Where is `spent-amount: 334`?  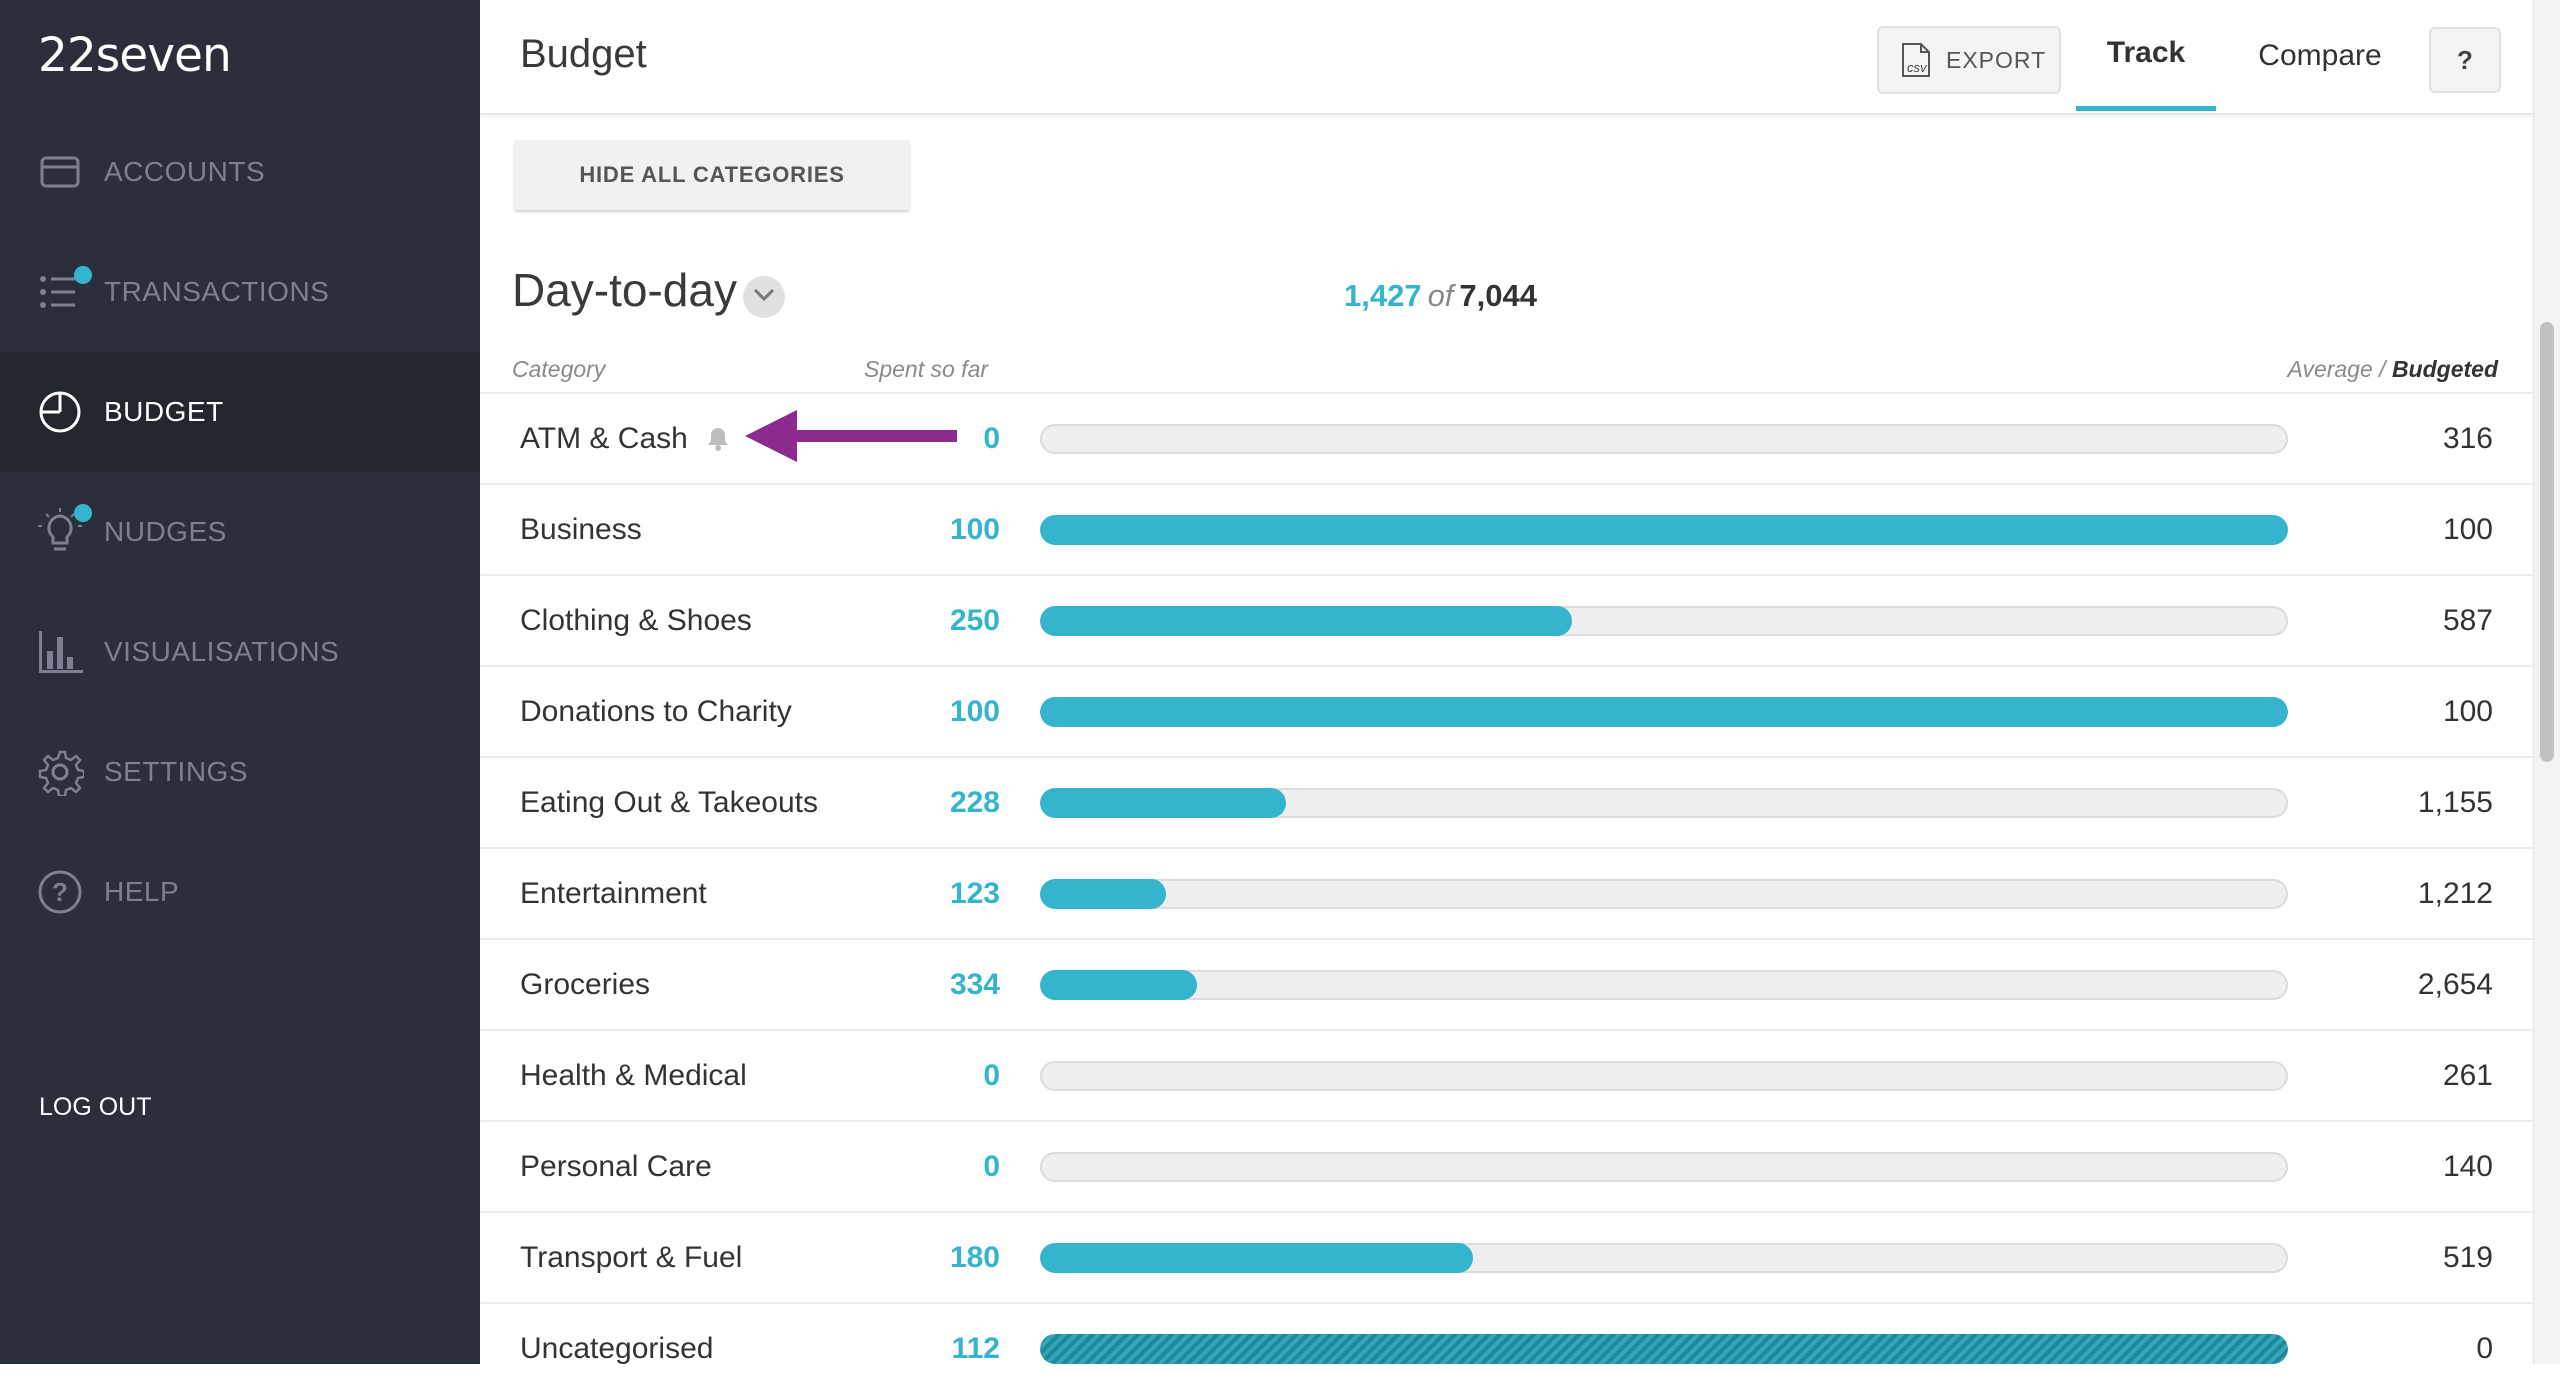
spent-amount: 334 is located at coordinates (974, 984).